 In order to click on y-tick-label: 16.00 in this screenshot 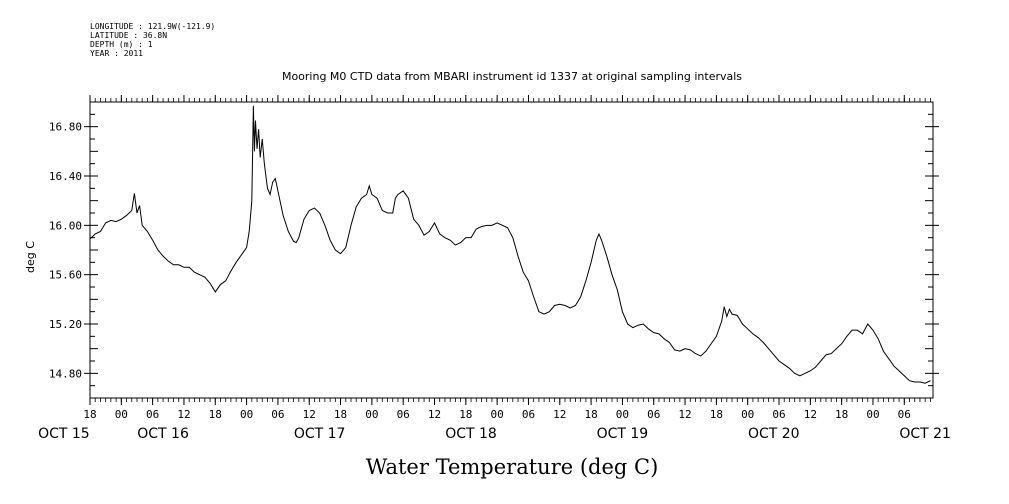, I will do `click(65, 225)`.